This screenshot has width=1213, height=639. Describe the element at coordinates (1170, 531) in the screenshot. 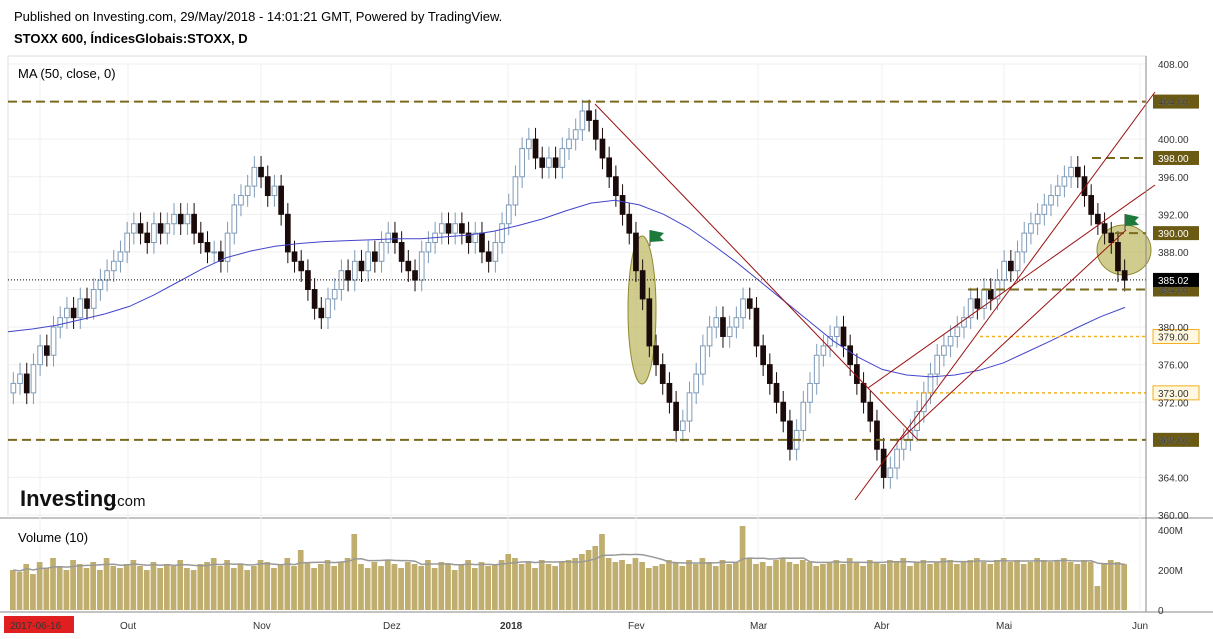

I see `volume-tick-label: 400M` at that location.